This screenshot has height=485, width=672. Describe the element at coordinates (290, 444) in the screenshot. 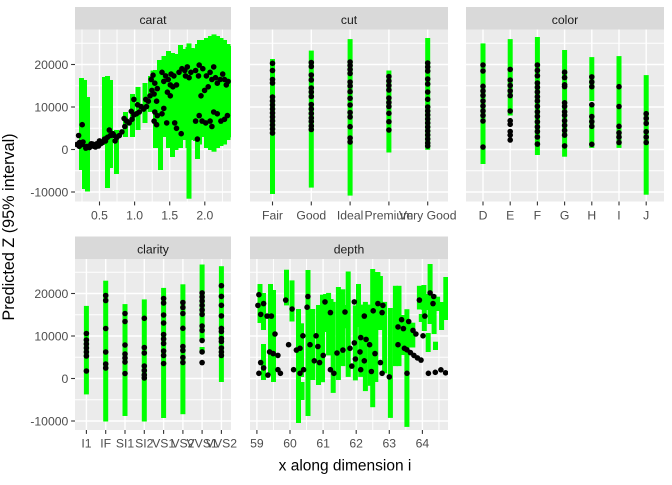

I see `svg-text: 60` at that location.